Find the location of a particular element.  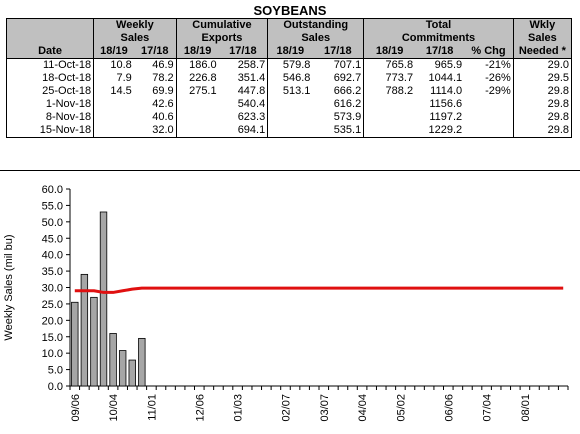

outstanding-header-2: Sales is located at coordinates (315, 38).